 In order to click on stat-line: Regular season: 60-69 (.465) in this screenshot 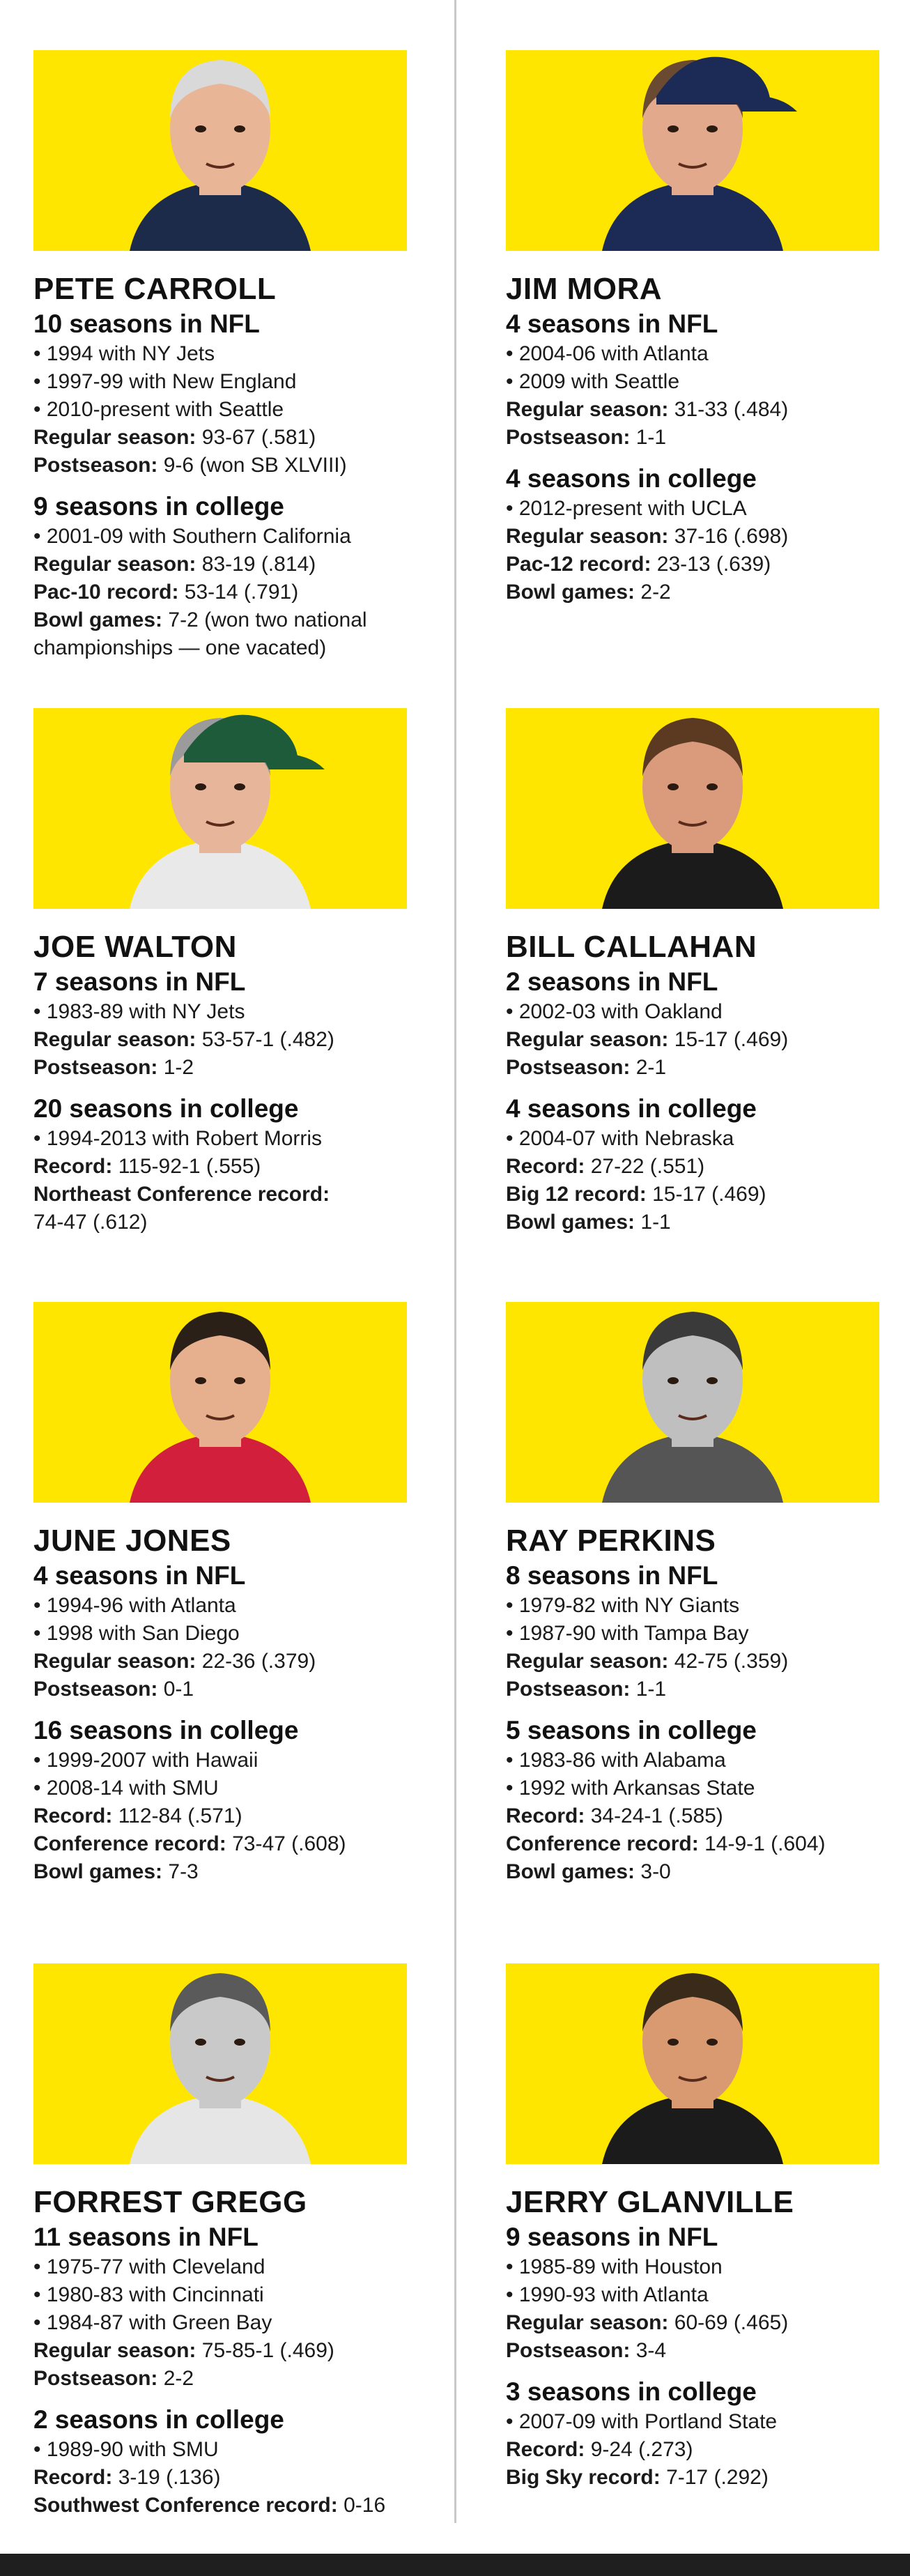, I will do `click(708, 2323)`.